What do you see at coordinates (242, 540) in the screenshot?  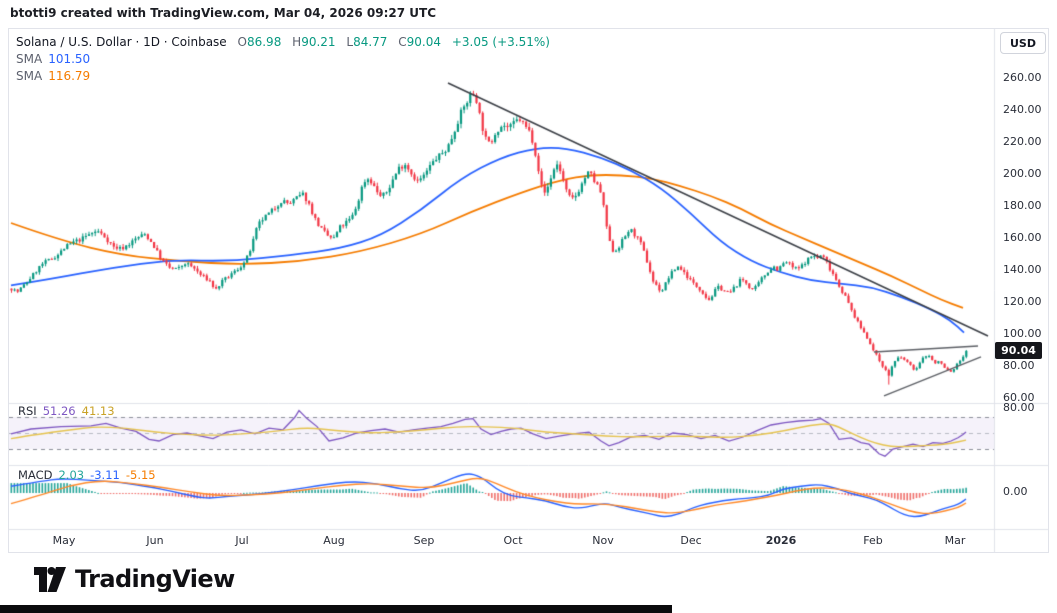 I see `time-axis-label: Jul` at bounding box center [242, 540].